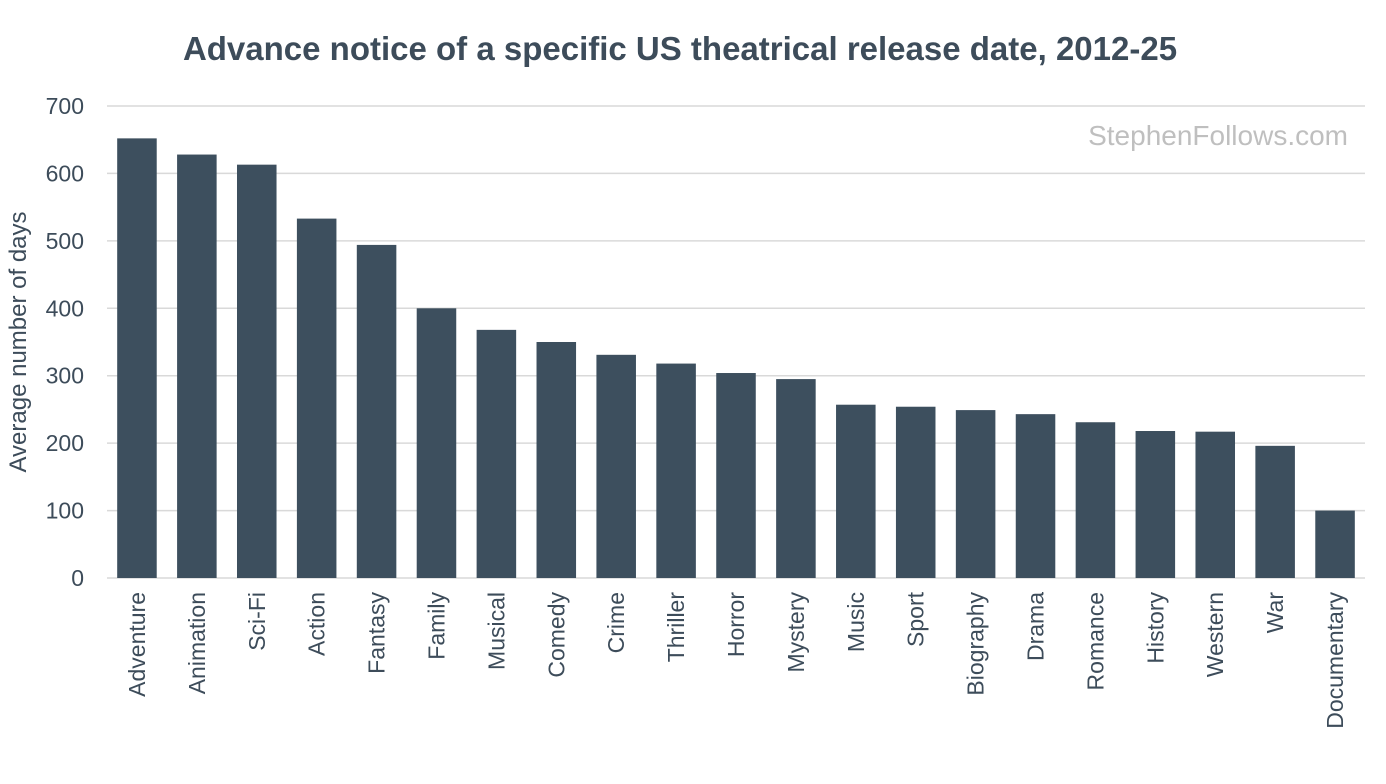 The width and height of the screenshot is (1386, 784). I want to click on y-axis-label: Average number of days, so click(18, 341).